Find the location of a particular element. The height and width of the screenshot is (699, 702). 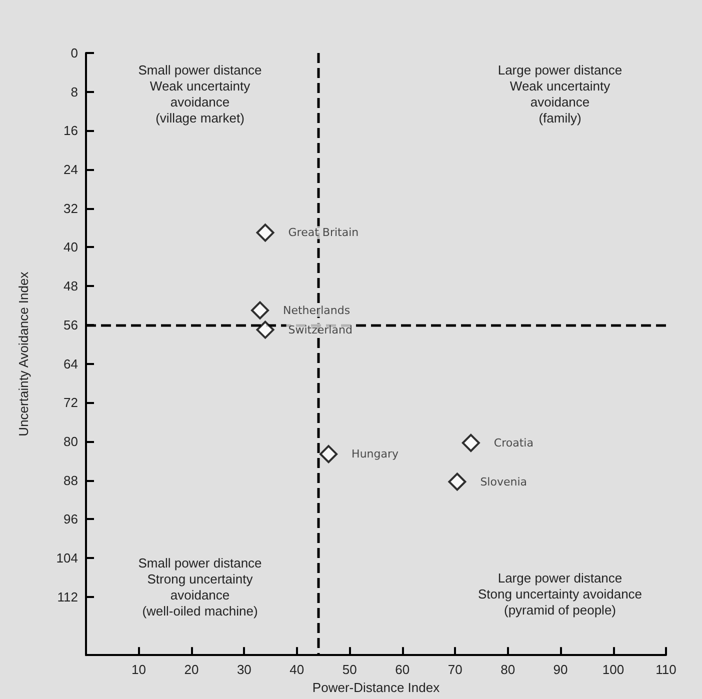

x-tick-label: 30 is located at coordinates (244, 670).